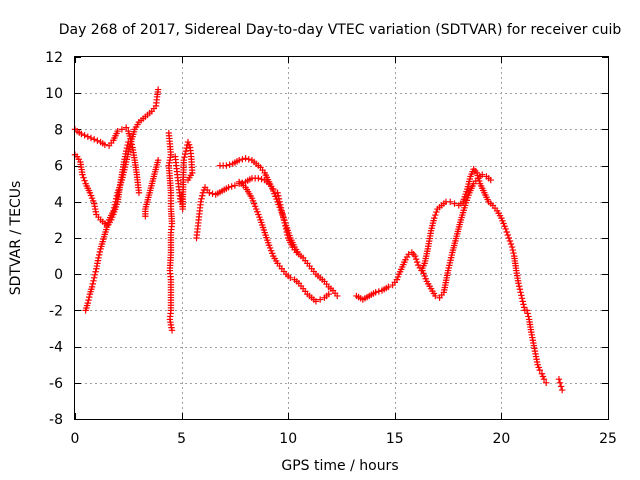 The image size is (640, 480). Describe the element at coordinates (608, 439) in the screenshot. I see `x-tick-label: 25` at that location.